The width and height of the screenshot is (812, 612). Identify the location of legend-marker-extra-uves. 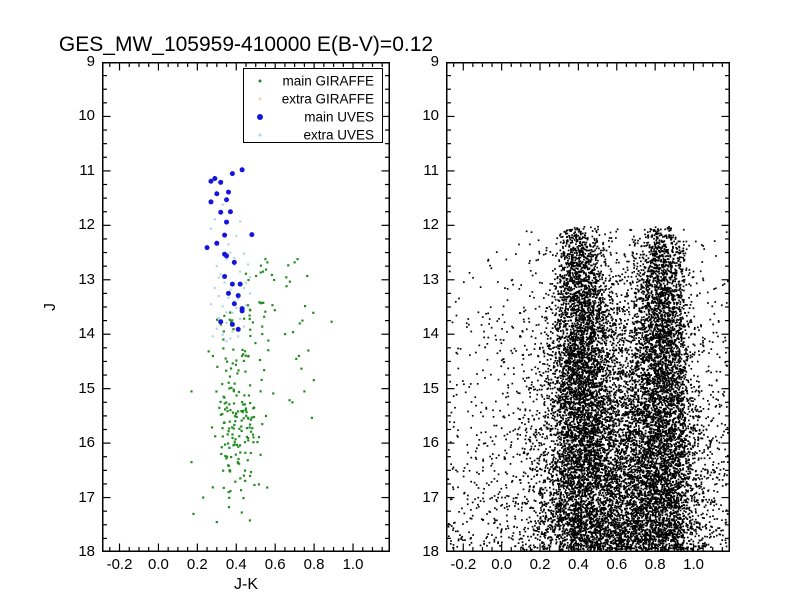
(260, 134).